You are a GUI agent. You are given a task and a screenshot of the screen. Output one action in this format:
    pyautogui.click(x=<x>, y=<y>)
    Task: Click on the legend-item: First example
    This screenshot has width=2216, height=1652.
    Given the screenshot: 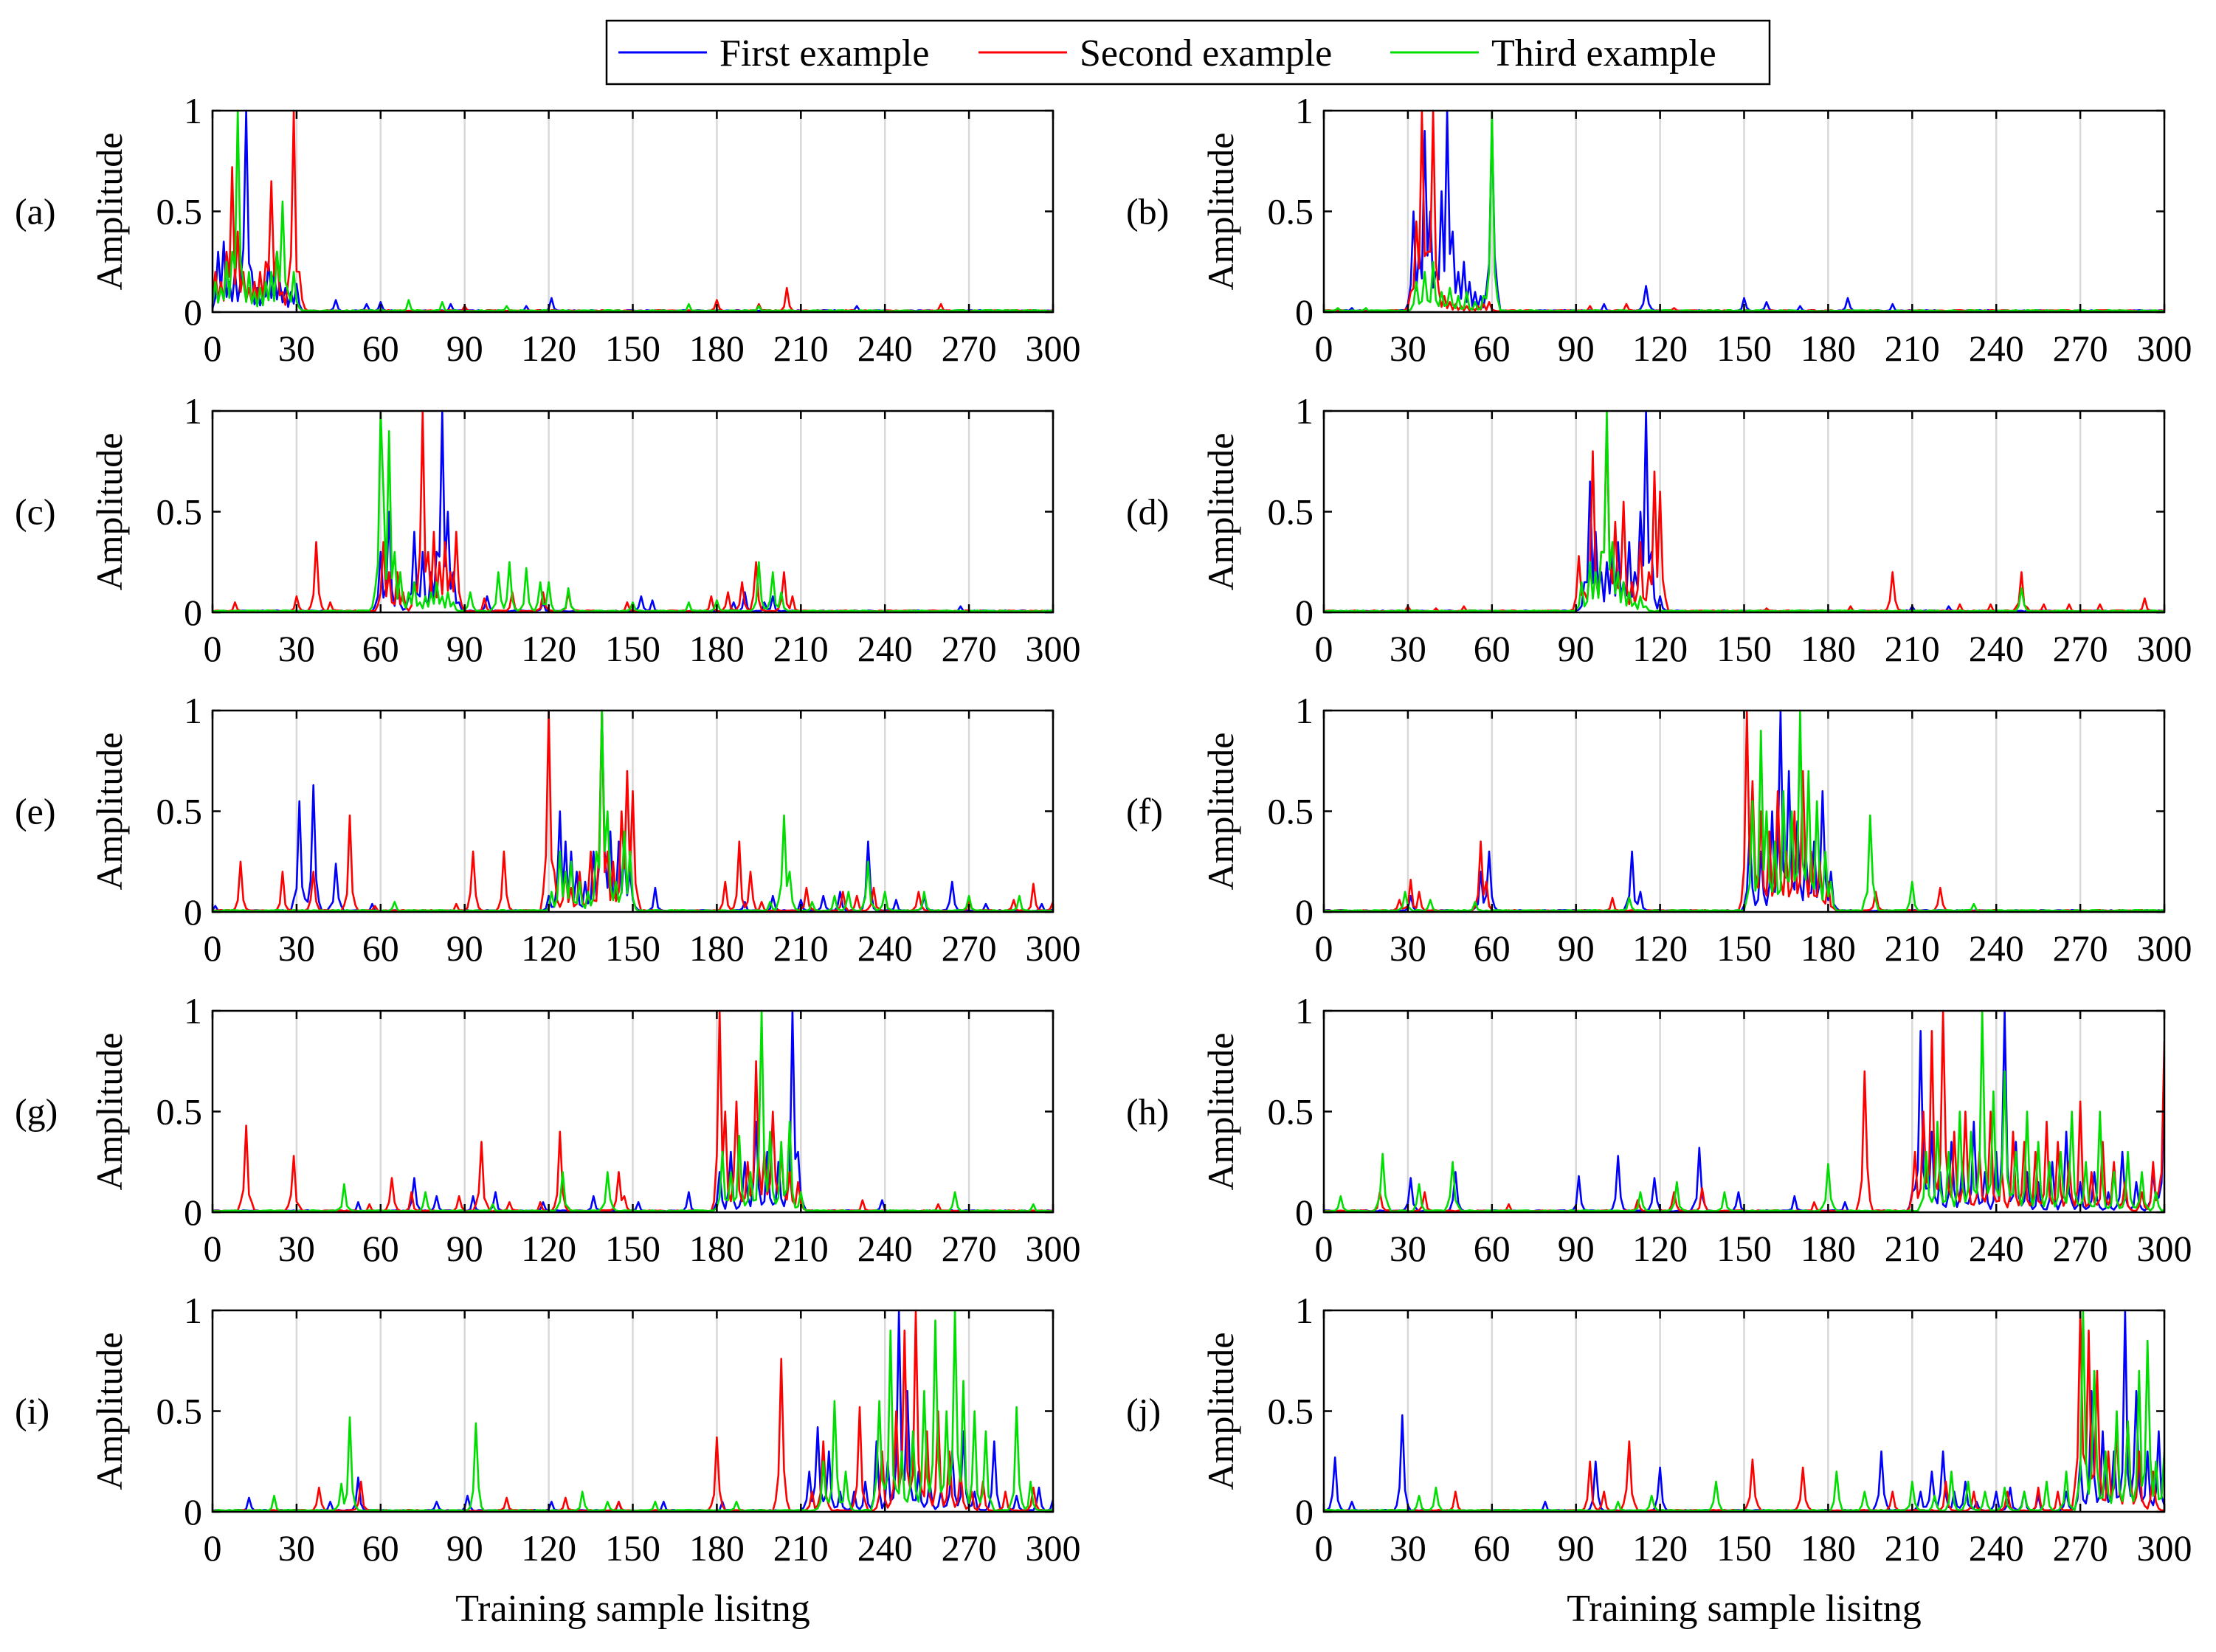 What is the action you would take?
    pyautogui.click(x=774, y=54)
    